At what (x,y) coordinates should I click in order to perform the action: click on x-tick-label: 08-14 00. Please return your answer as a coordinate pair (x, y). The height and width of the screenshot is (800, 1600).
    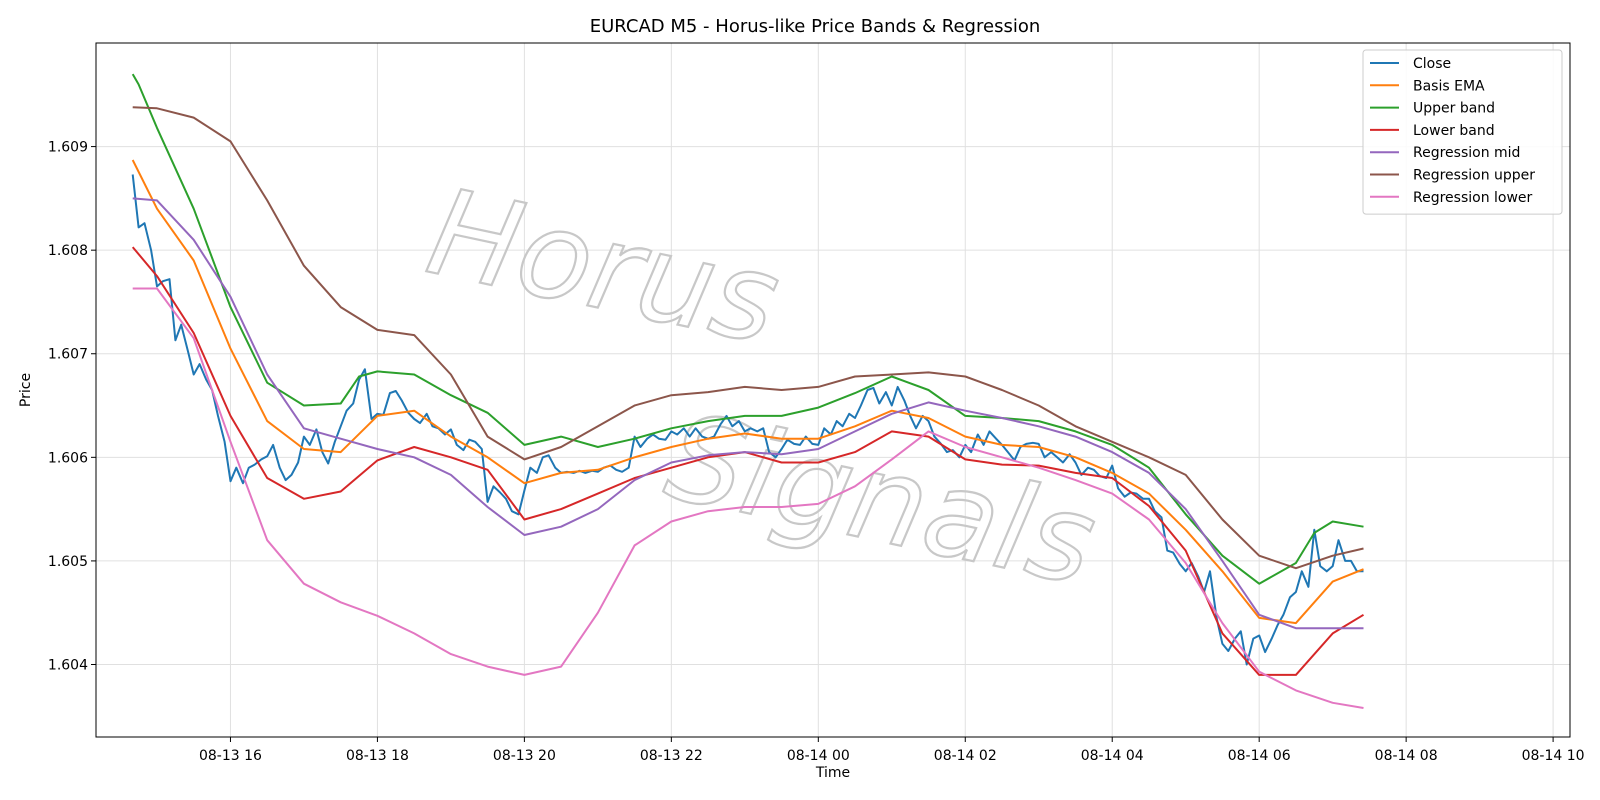
    Looking at the image, I should click on (818, 756).